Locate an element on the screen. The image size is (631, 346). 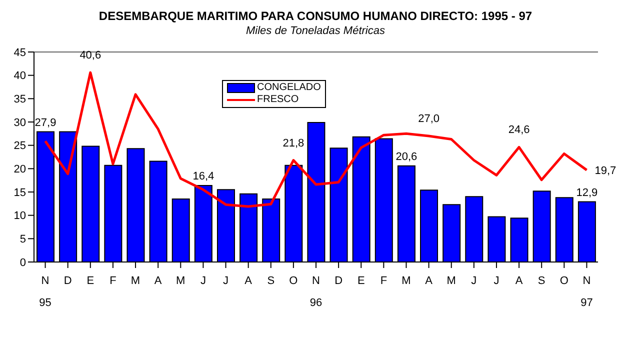
x-tick-label: N 97 is located at coordinates (586, 292).